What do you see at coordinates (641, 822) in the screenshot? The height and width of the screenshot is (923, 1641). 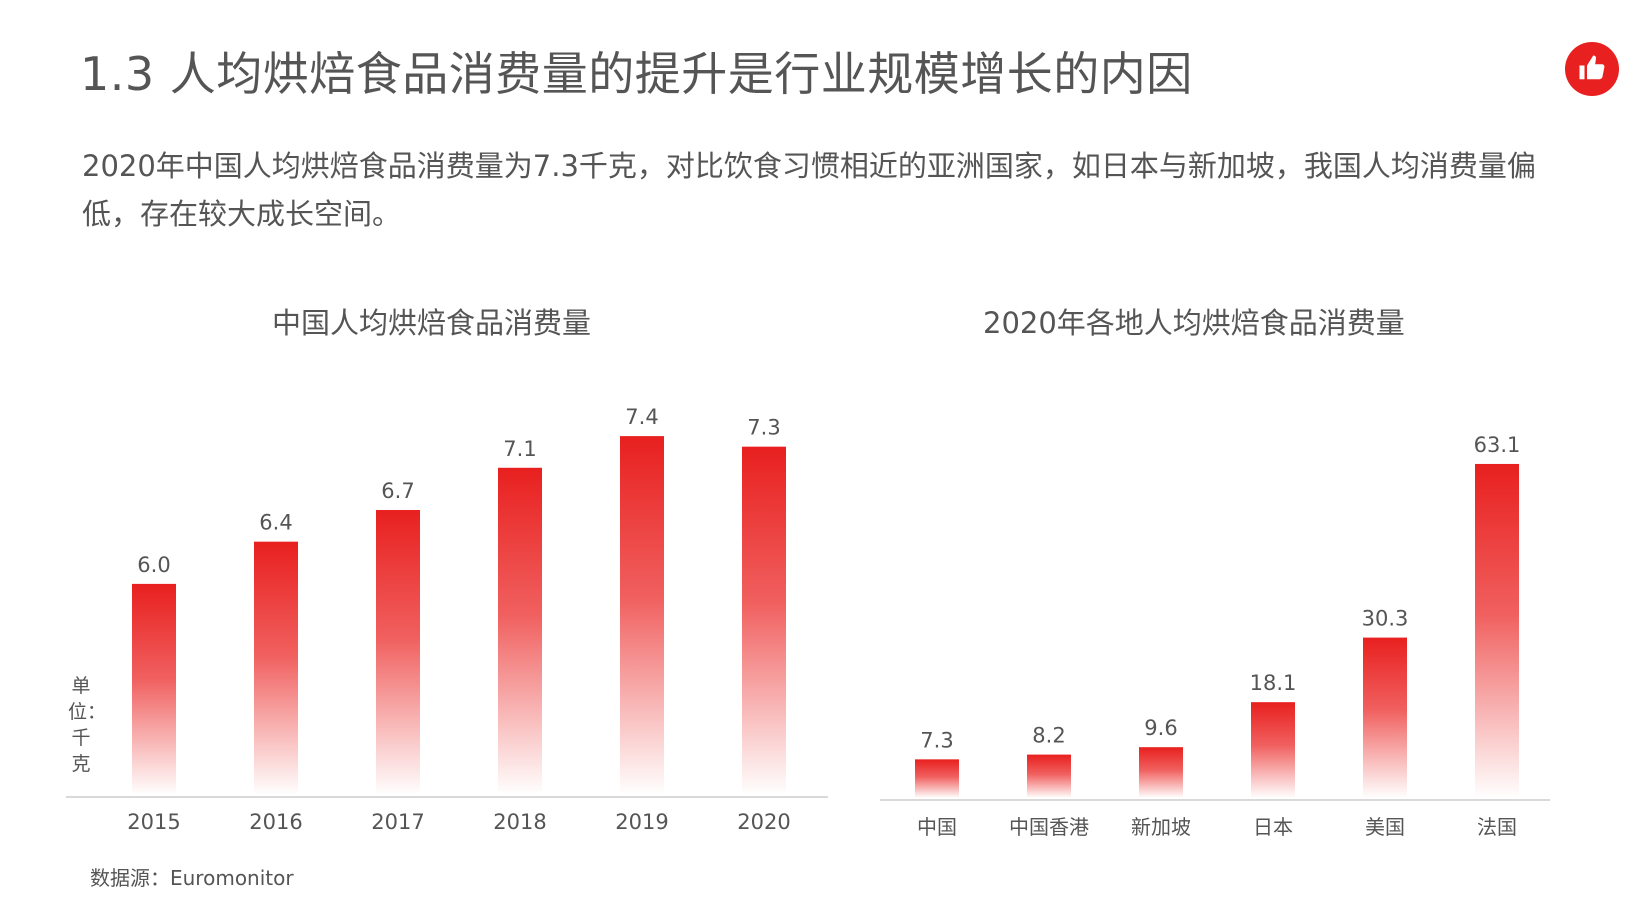 I see `tick-label-china-4: 2019` at bounding box center [641, 822].